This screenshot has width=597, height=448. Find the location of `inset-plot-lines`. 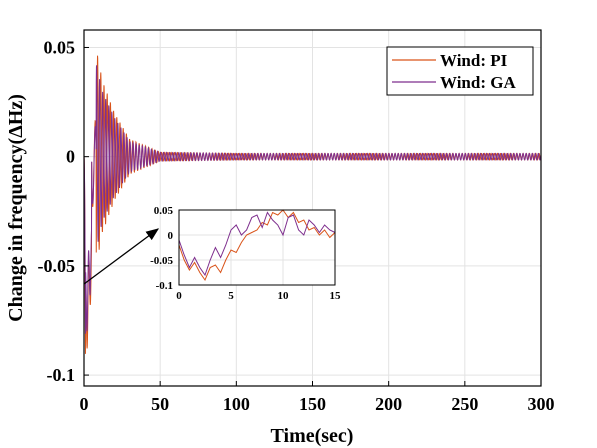

inset-plot-lines is located at coordinates (257, 245).